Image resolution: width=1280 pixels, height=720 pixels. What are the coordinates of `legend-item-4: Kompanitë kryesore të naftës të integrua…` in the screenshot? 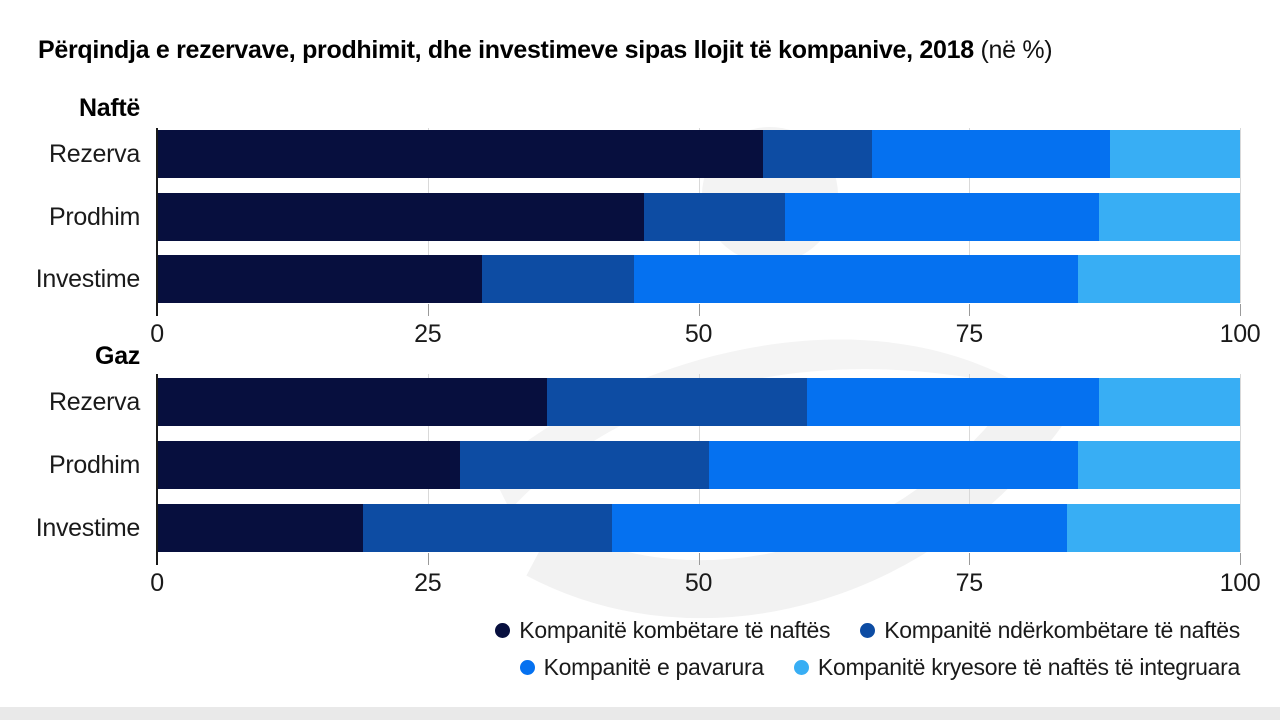 It's located at (1016, 667).